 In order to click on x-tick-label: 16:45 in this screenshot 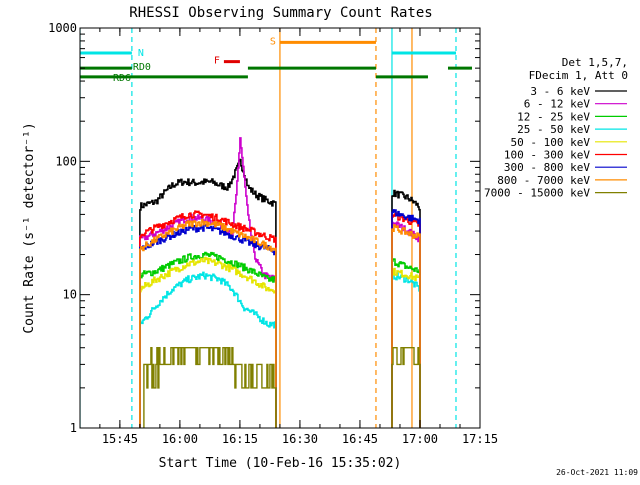, I will do `click(360, 439)`.